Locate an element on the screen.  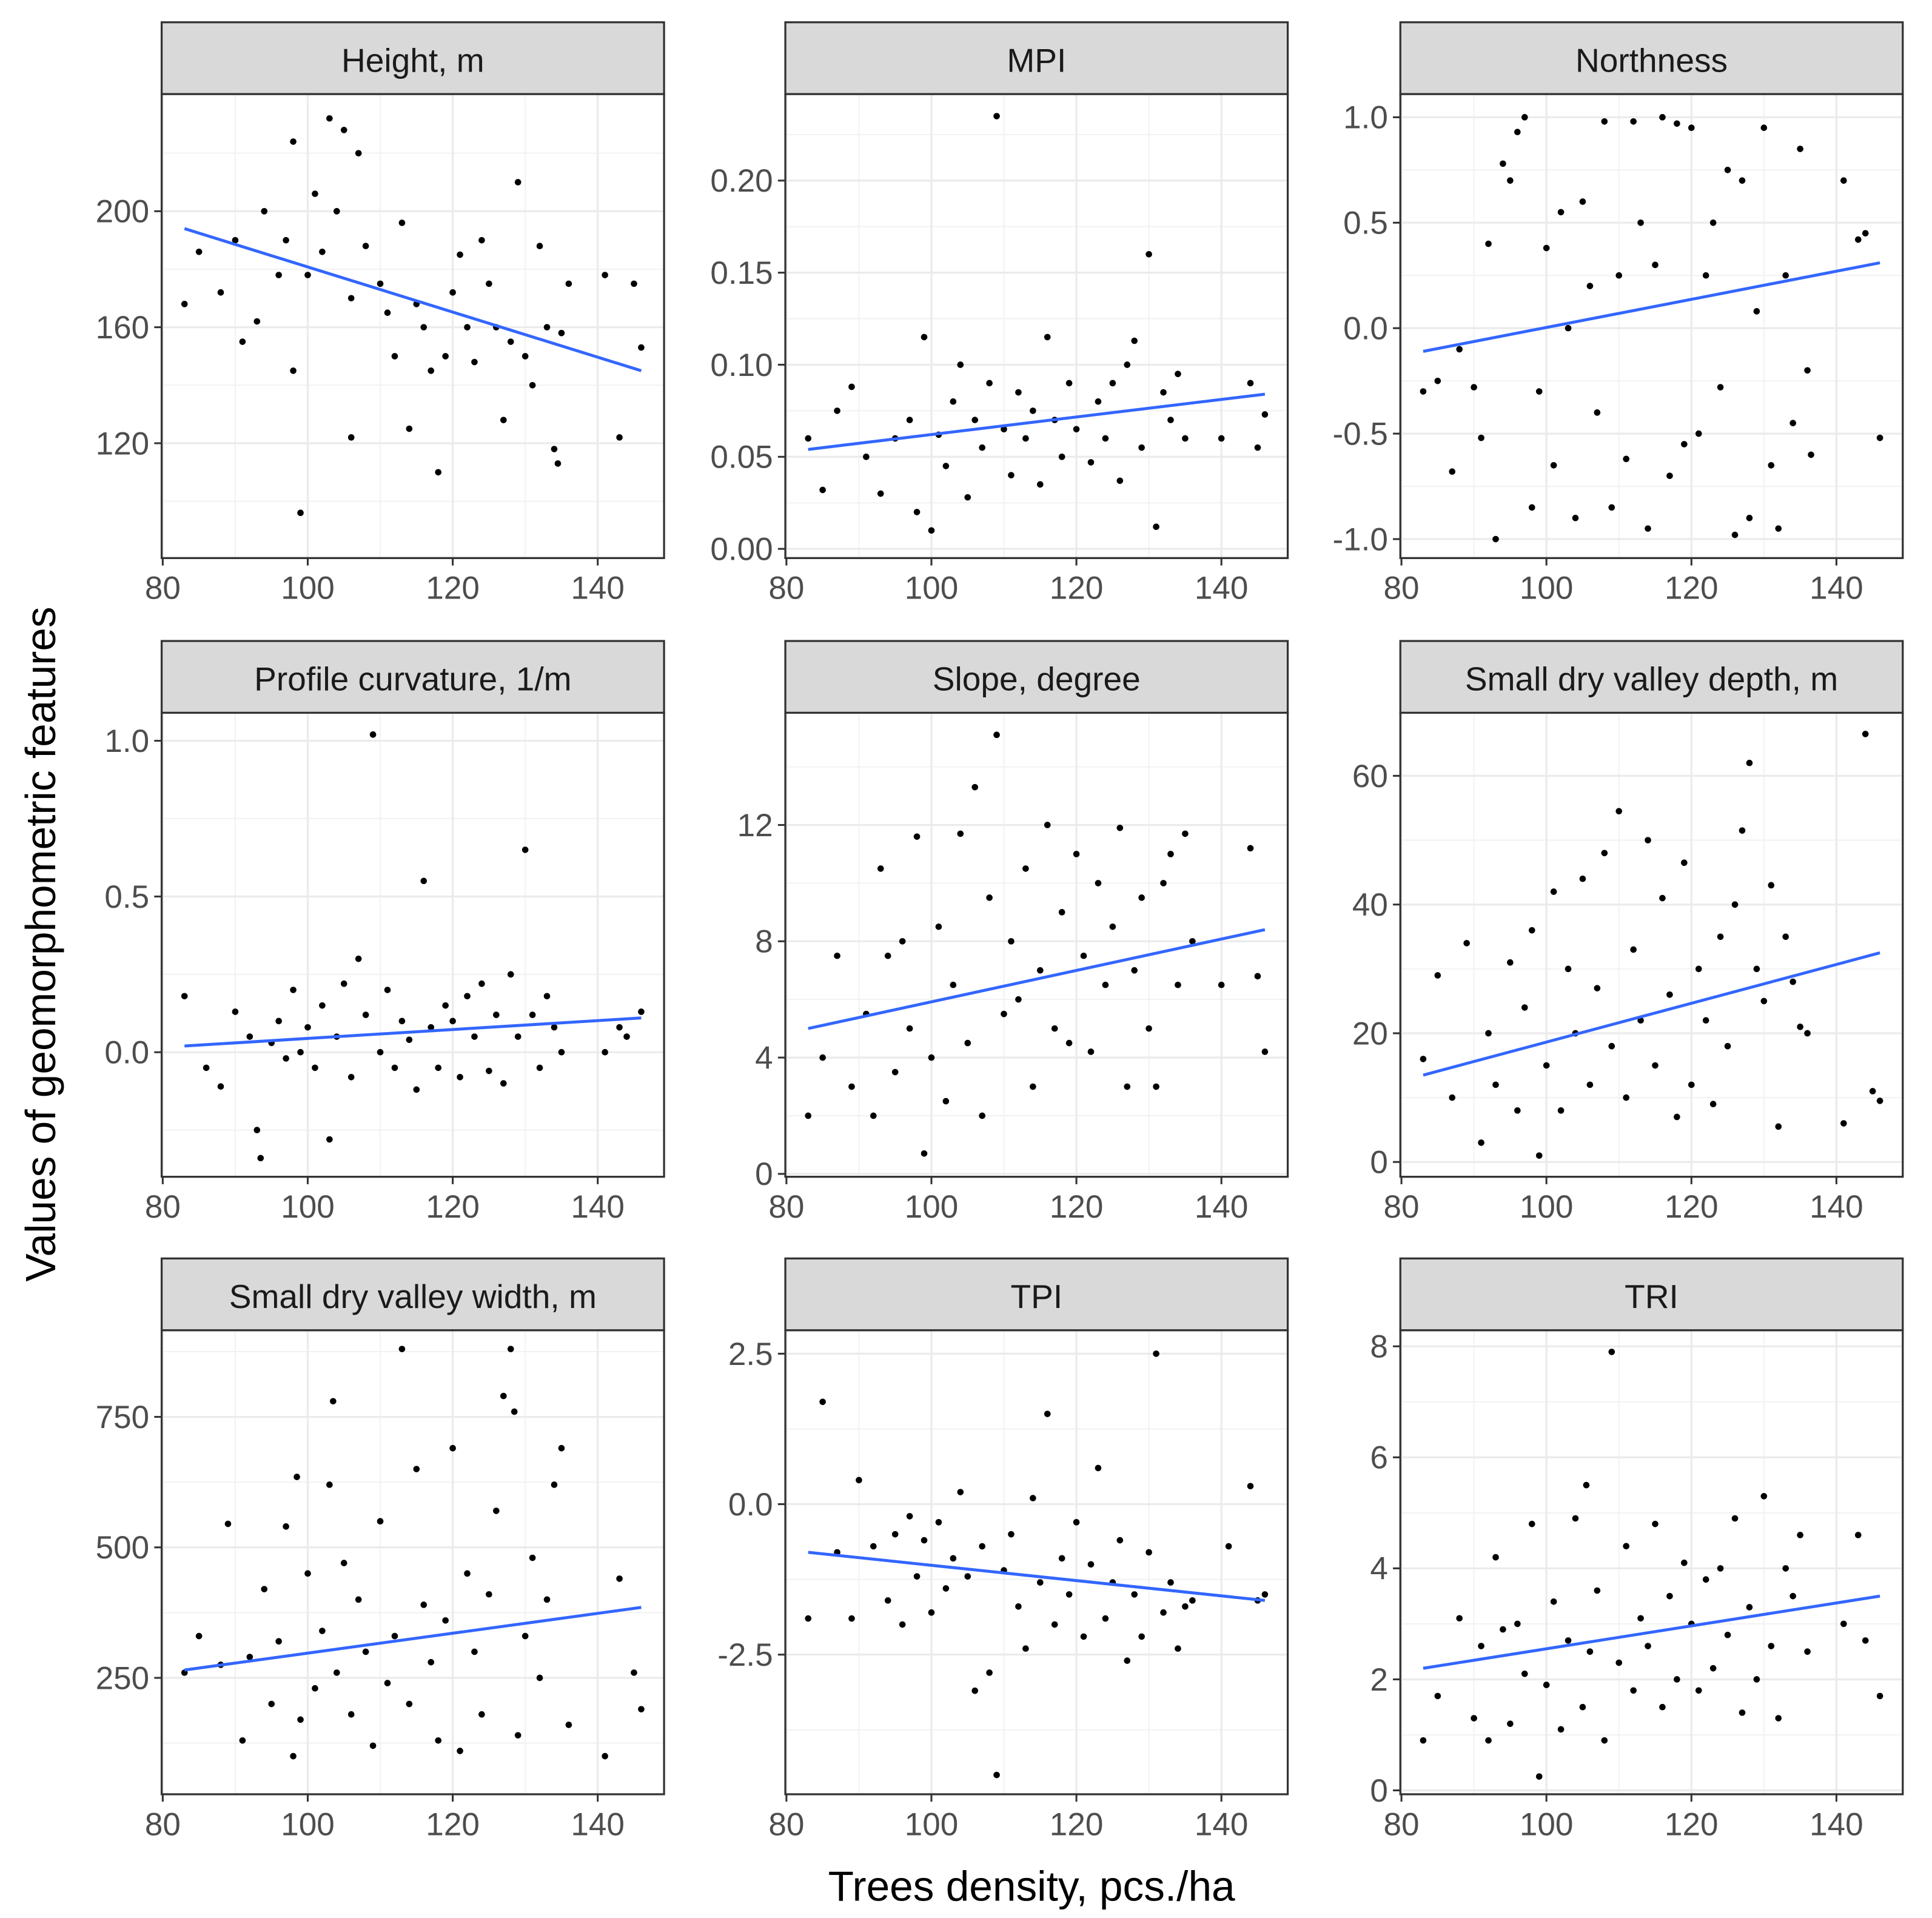
x-tick-label: 80 is located at coordinates (1402, 1207).